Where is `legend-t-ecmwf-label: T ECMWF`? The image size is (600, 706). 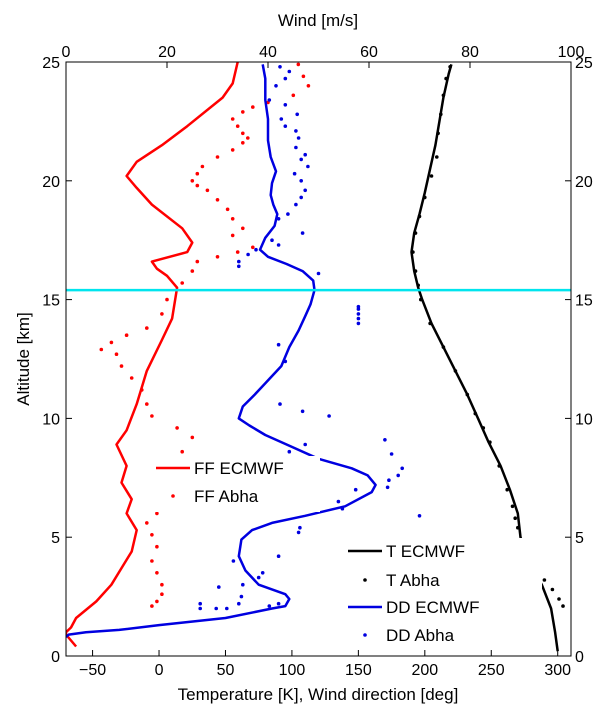
legend-t-ecmwf-label: T ECMWF is located at coordinates (425, 551).